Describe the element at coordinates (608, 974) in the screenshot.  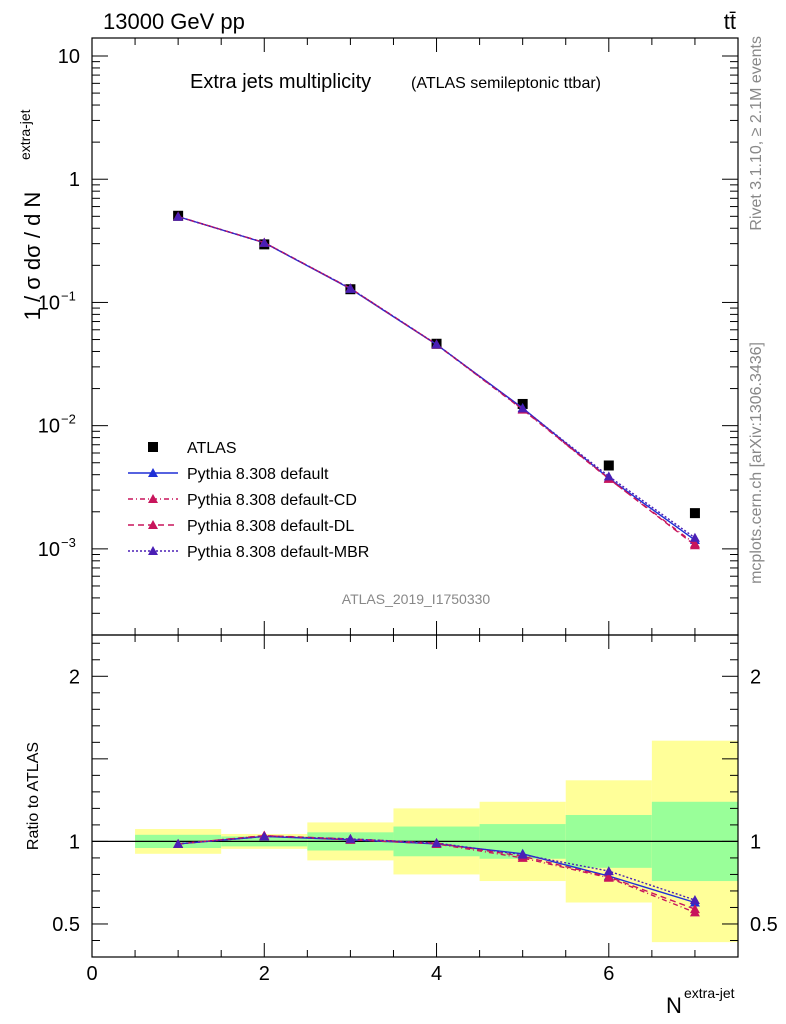
I see `x-tick-label: 6` at that location.